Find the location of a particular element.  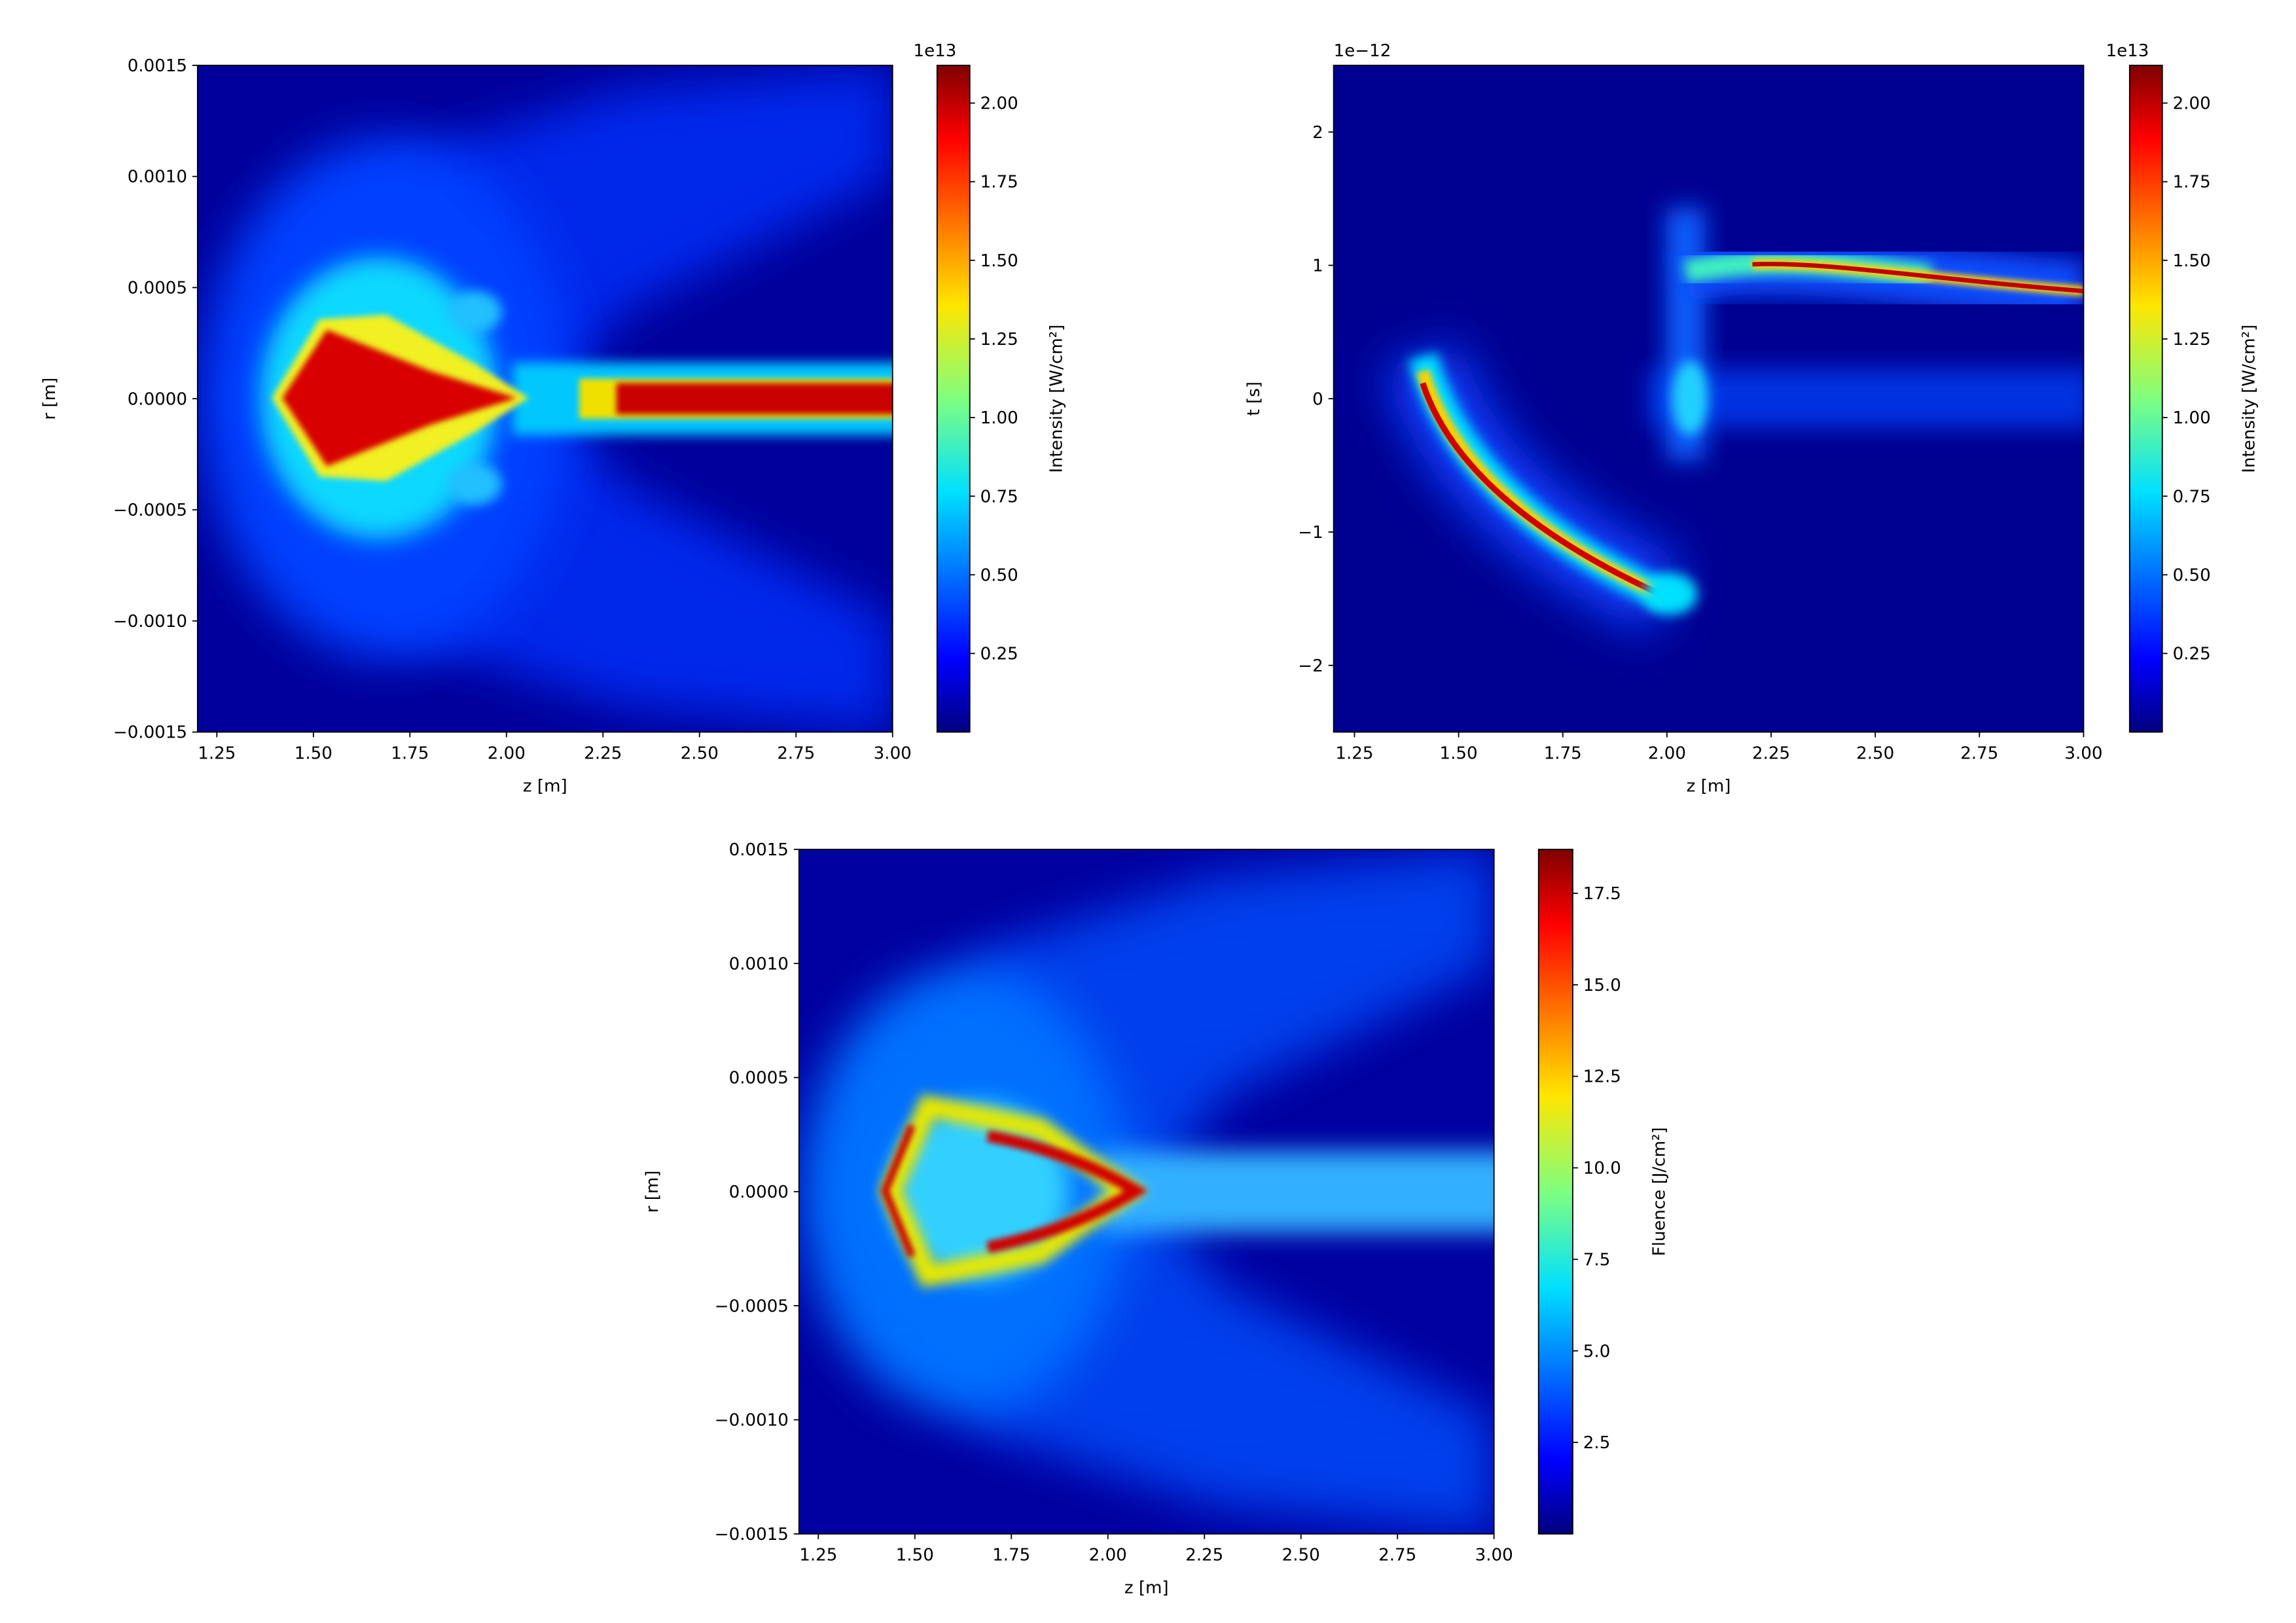

y-axis-label: t [s] is located at coordinates (1254, 399).